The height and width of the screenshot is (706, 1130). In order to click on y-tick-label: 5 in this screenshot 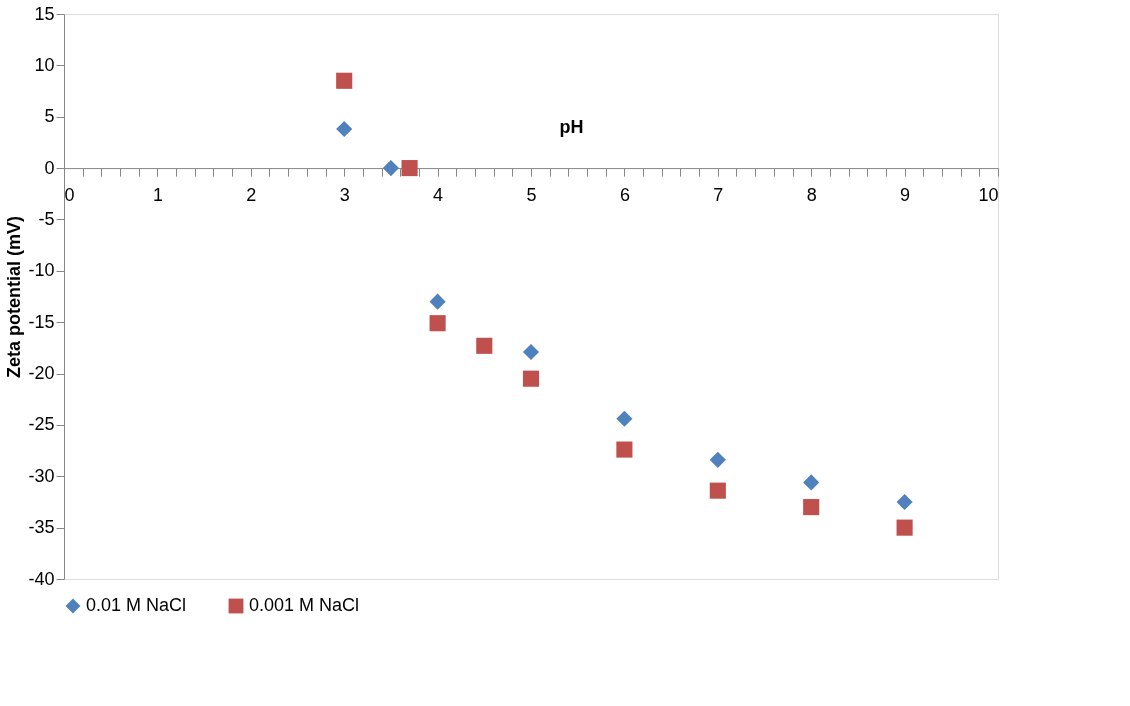, I will do `click(49, 116)`.